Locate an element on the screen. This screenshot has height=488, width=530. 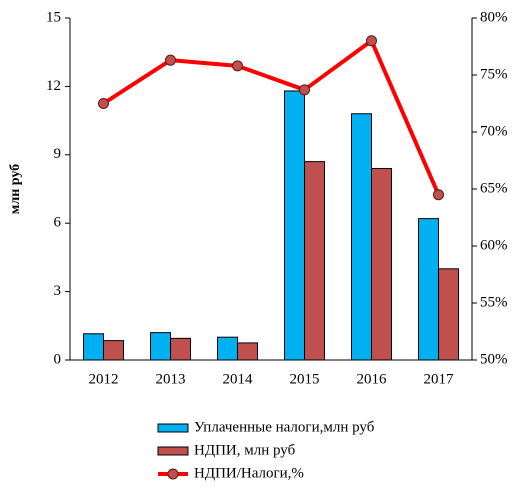
x-tick-label: 2015 is located at coordinates (305, 379).